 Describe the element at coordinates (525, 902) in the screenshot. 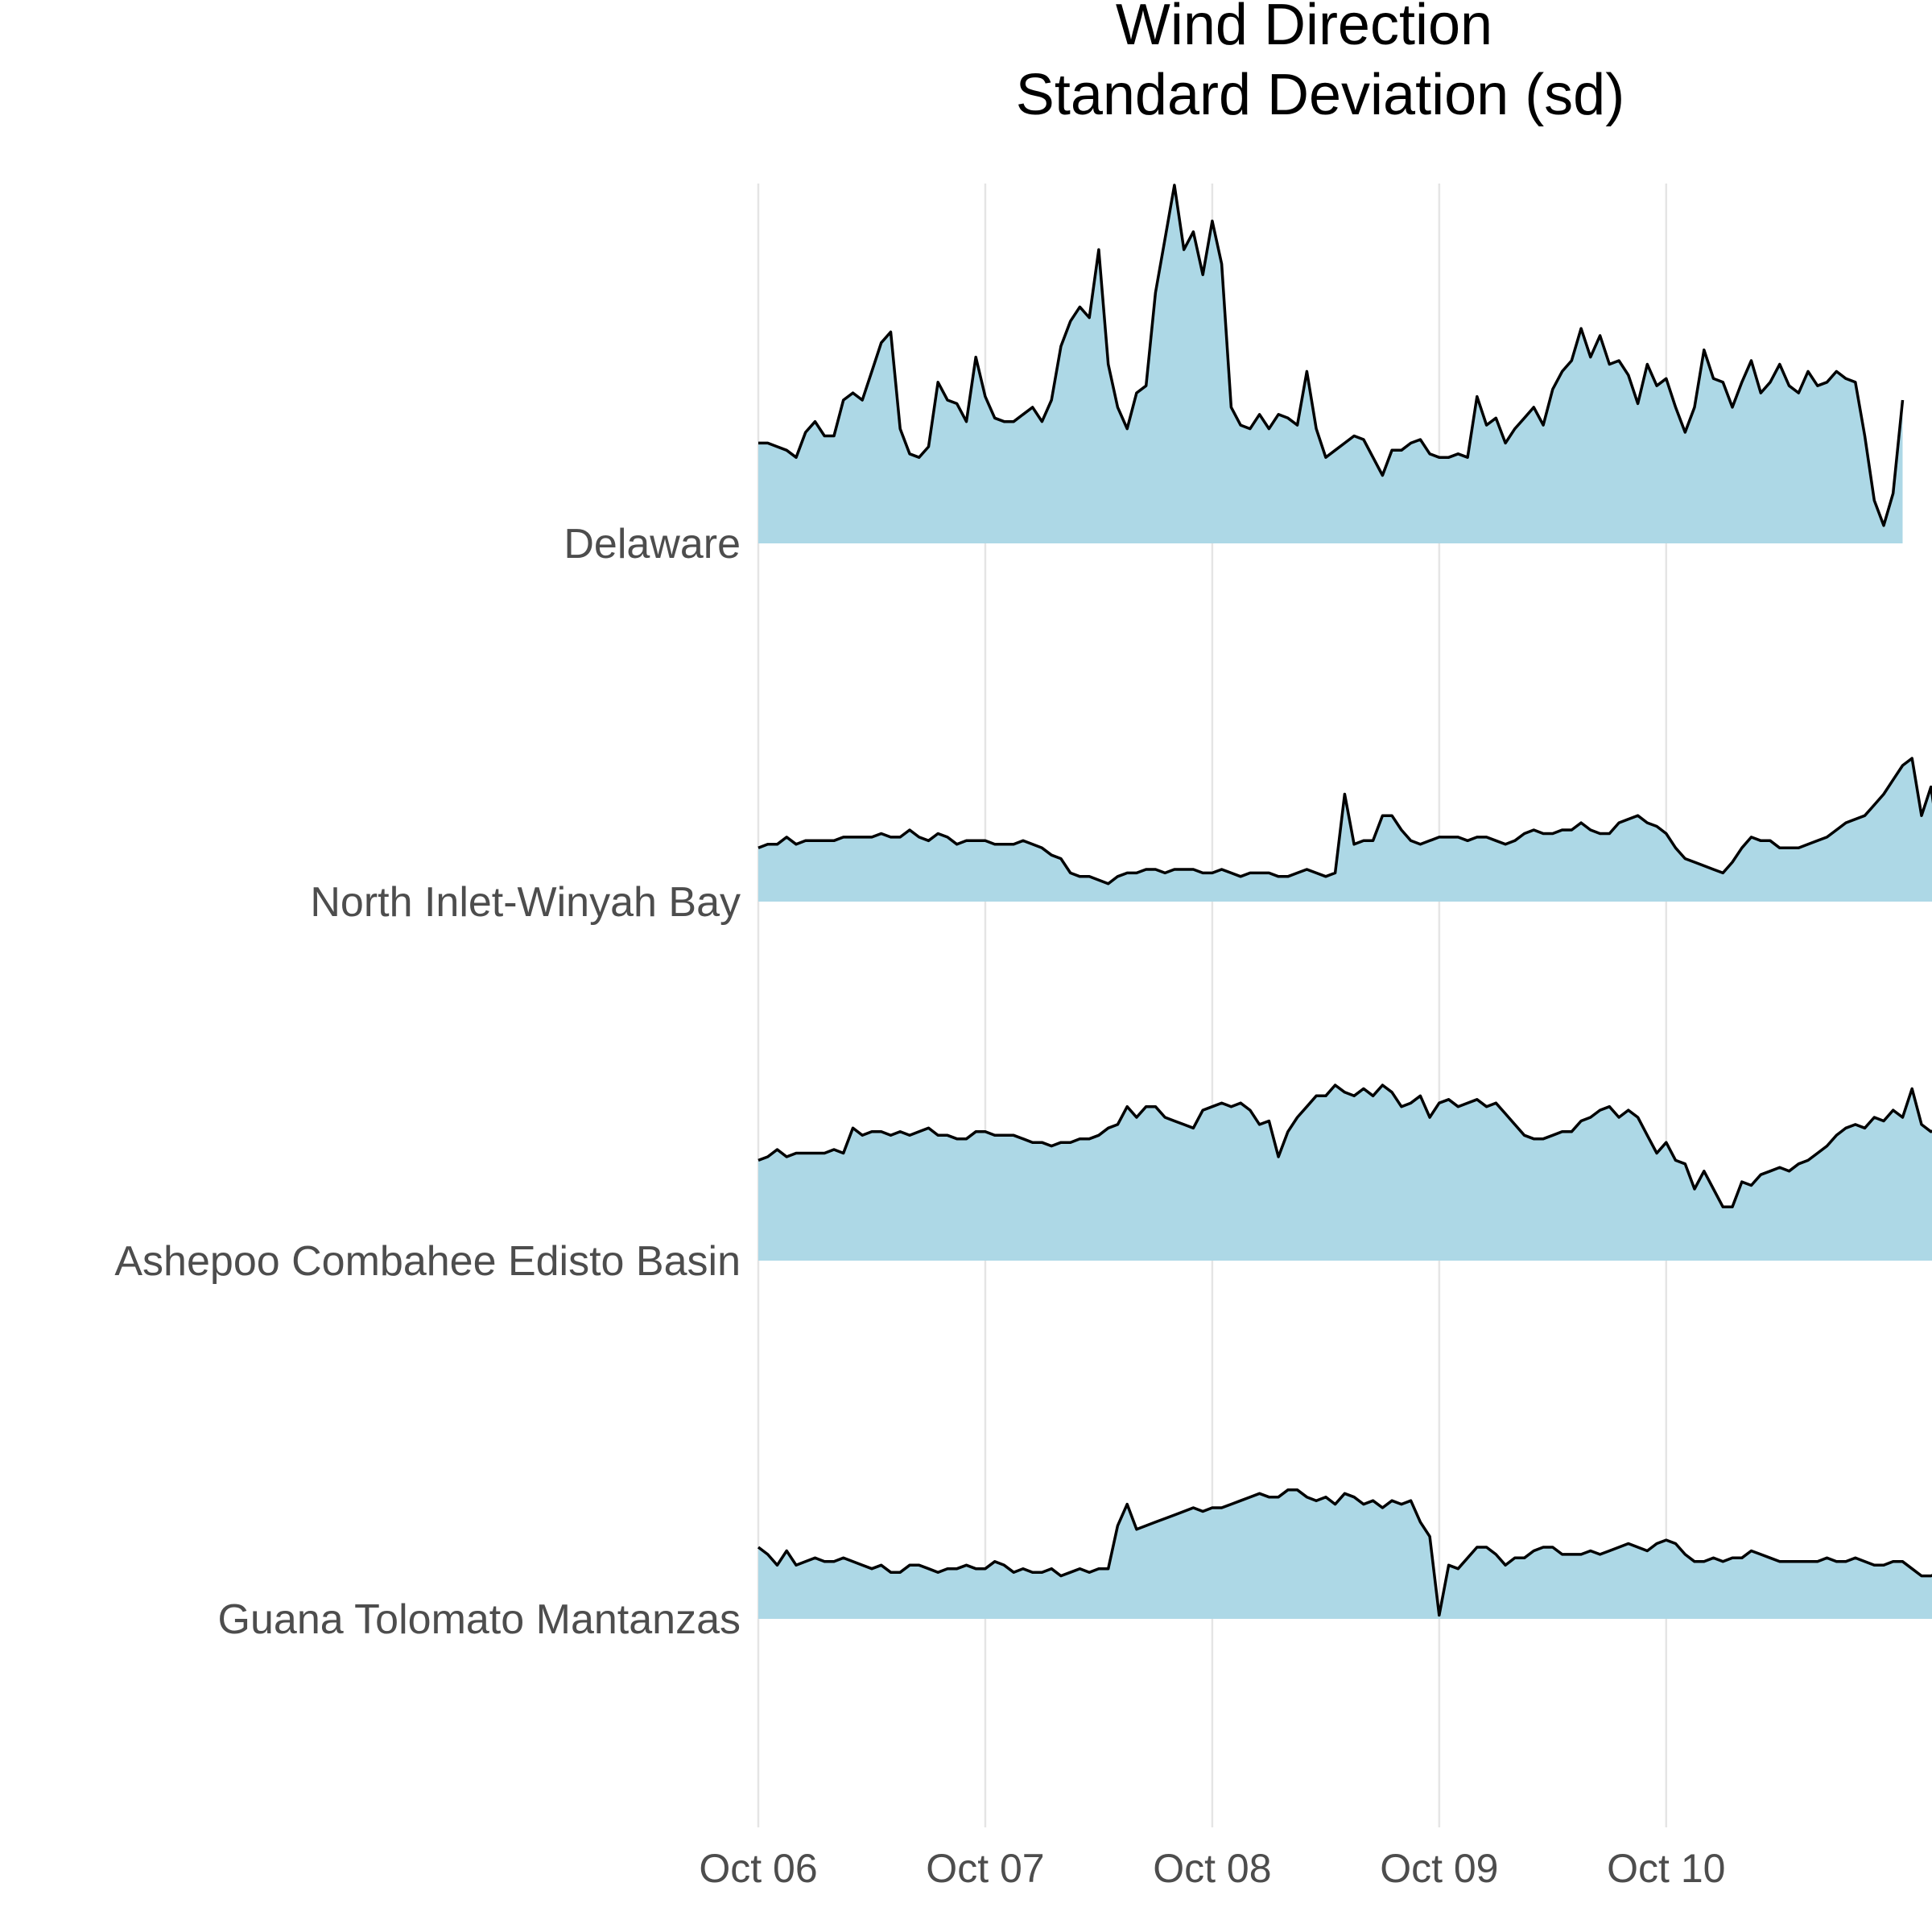

I see `y-axis-label: North Inlet-Winyah Bay` at that location.